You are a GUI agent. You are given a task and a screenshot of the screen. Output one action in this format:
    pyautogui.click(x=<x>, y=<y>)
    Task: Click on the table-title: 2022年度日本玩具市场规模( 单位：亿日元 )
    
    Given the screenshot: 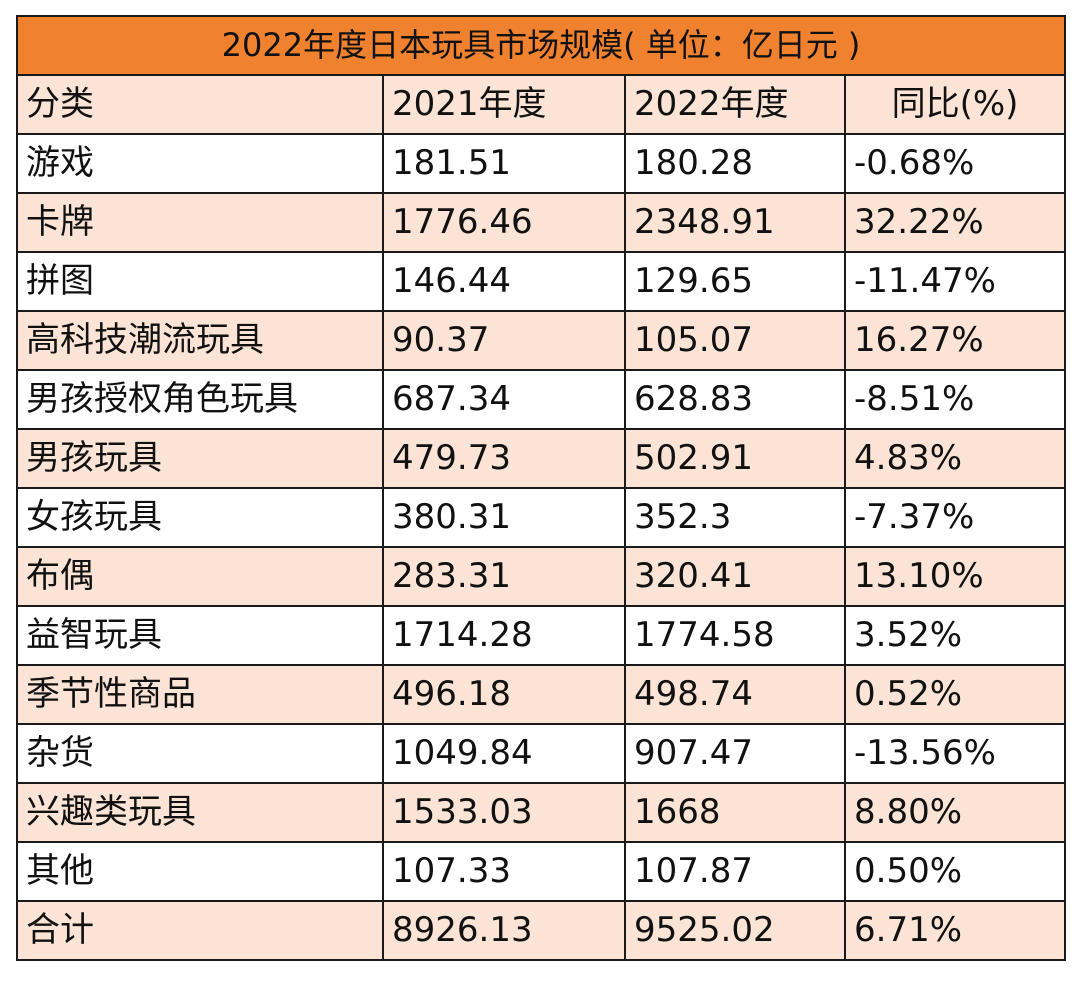 What is the action you would take?
    pyautogui.click(x=541, y=45)
    